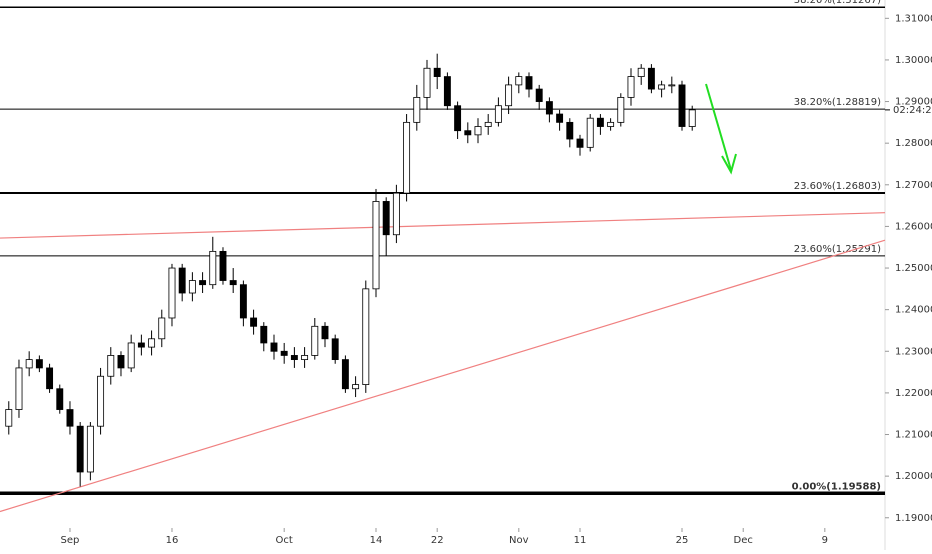  What do you see at coordinates (743, 540) in the screenshot?
I see `x-tick-label: Dec` at bounding box center [743, 540].